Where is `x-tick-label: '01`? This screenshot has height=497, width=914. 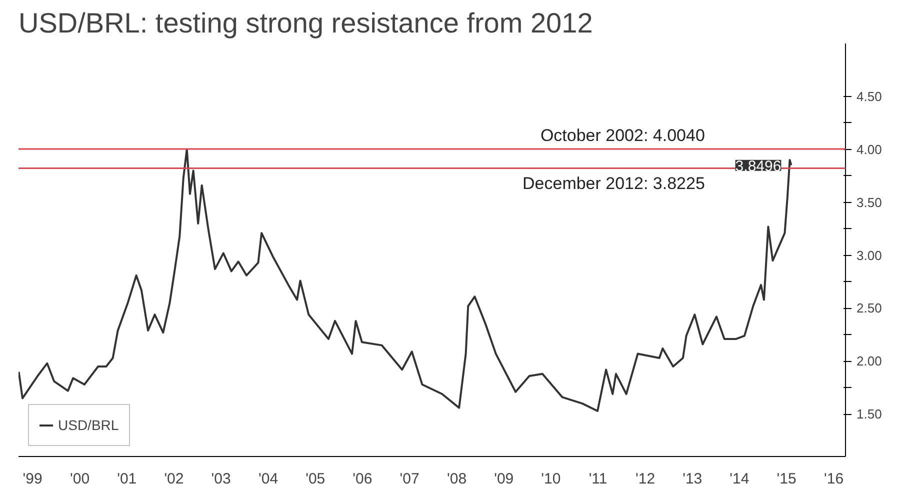
x-tick-label: '01 is located at coordinates (127, 479).